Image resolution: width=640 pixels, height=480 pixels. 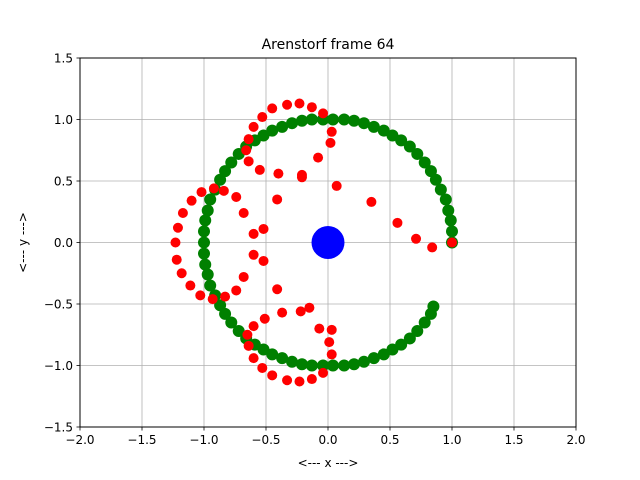 I want to click on y-tick-label: 1.5, so click(x=63, y=59).